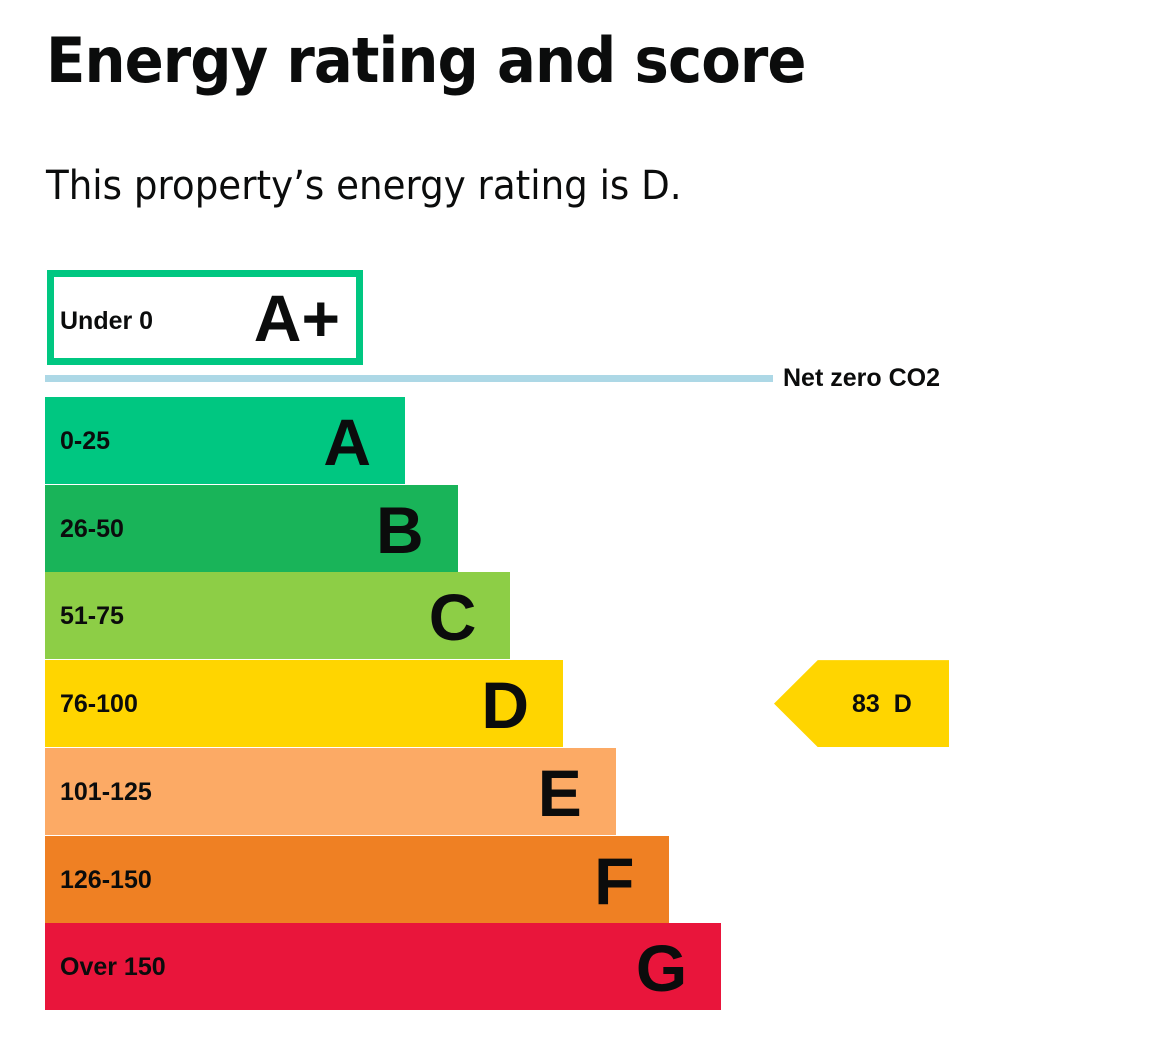 Image resolution: width=1170 pixels, height=1049 pixels. What do you see at coordinates (106, 879) in the screenshot?
I see `band-range: 126-150` at bounding box center [106, 879].